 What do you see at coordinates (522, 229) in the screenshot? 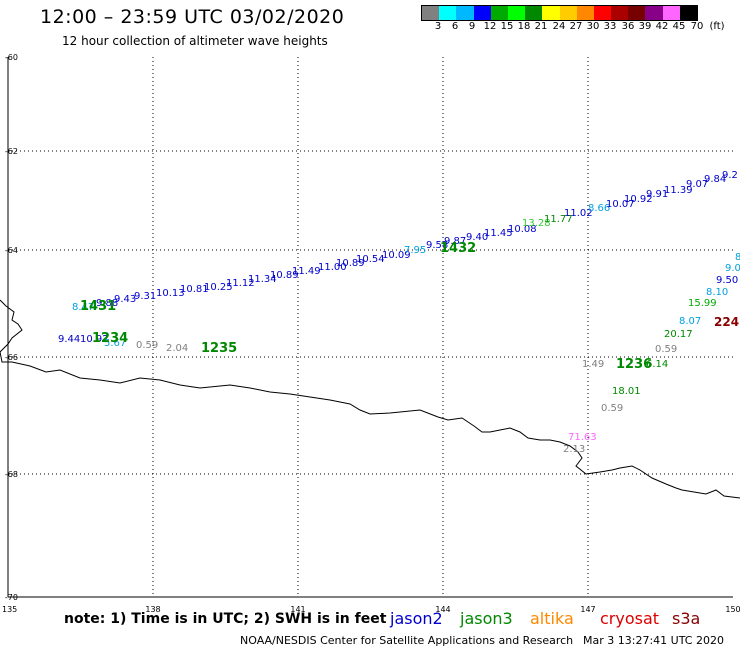
I see `wave-height-label: 10.08` at bounding box center [522, 229].